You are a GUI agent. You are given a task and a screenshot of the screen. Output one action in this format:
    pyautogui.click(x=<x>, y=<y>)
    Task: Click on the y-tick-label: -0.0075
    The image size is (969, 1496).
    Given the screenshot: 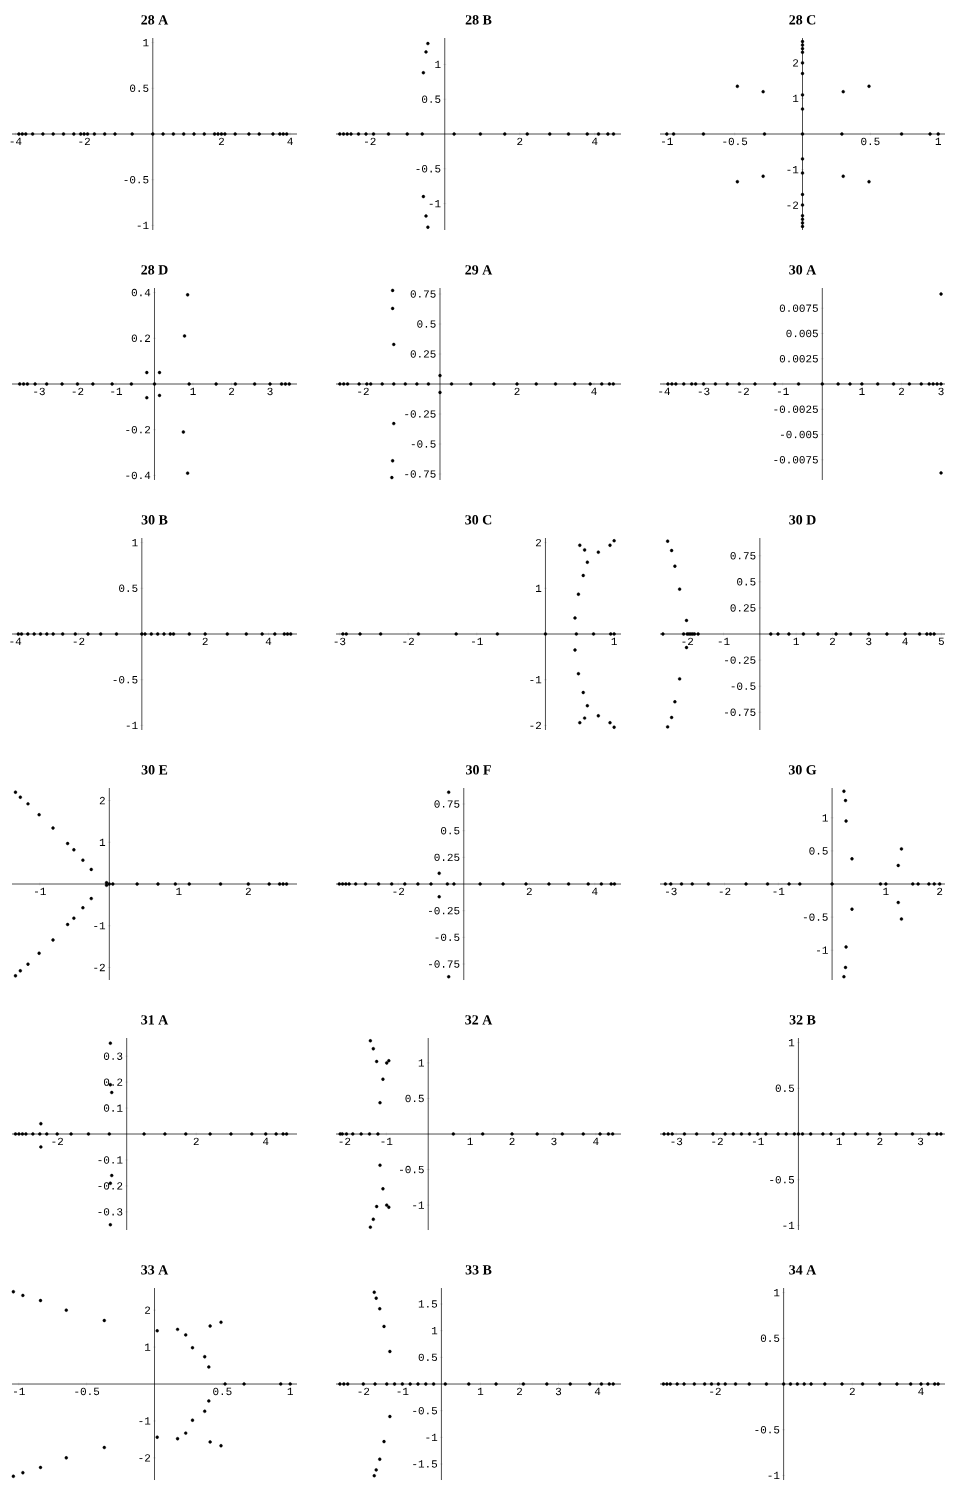 What is the action you would take?
    pyautogui.click(x=796, y=460)
    